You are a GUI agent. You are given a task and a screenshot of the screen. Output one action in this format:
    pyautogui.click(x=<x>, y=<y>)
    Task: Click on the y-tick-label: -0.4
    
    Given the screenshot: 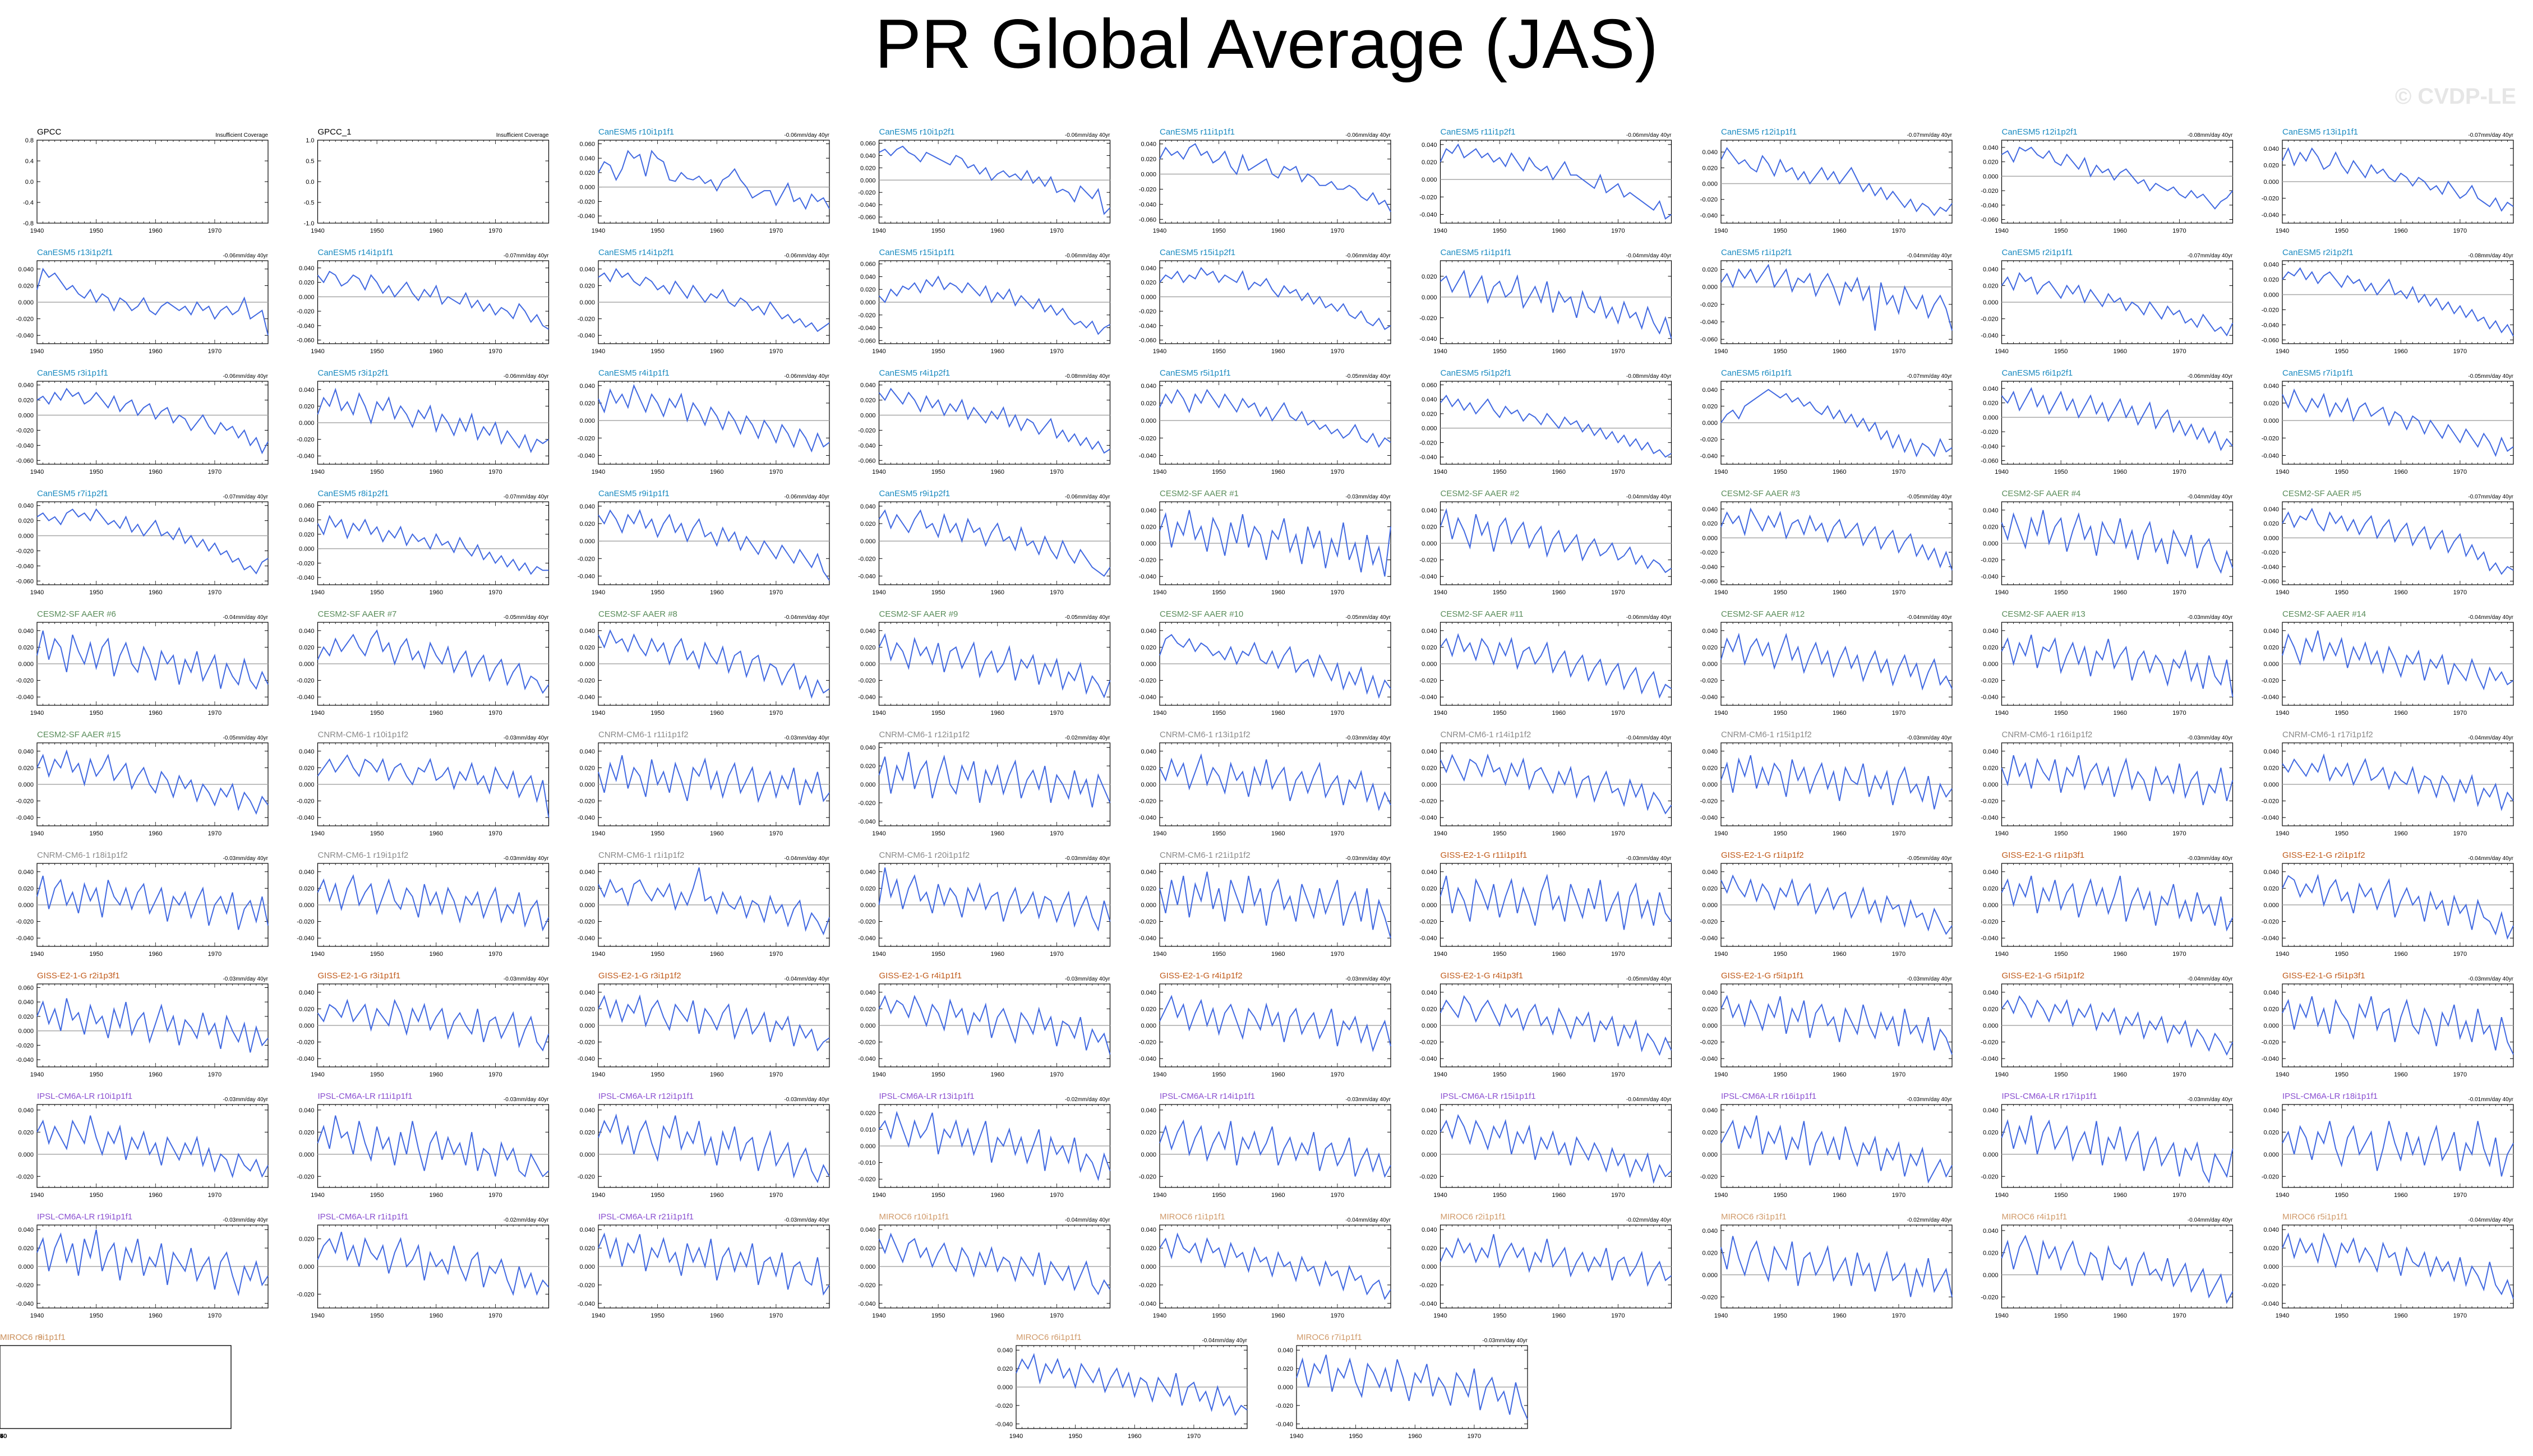 What is the action you would take?
    pyautogui.click(x=29, y=203)
    